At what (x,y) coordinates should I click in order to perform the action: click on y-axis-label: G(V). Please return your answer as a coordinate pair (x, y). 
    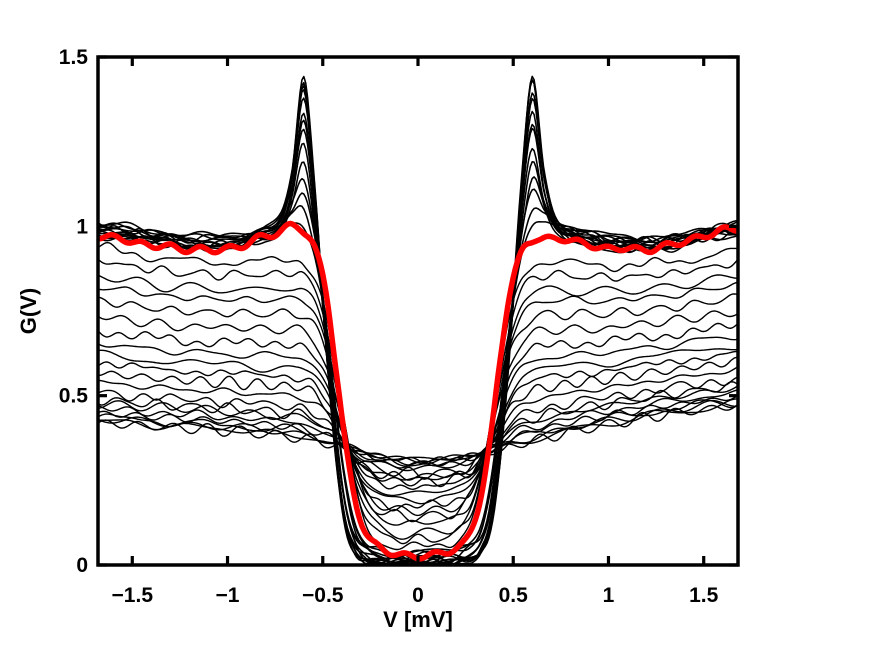
    Looking at the image, I should click on (28, 311).